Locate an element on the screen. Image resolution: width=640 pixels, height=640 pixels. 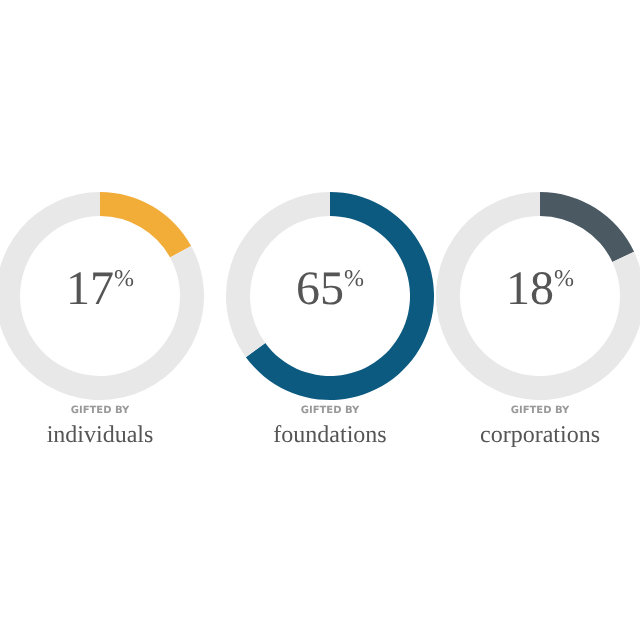
text: 65% is located at coordinates (330, 290).